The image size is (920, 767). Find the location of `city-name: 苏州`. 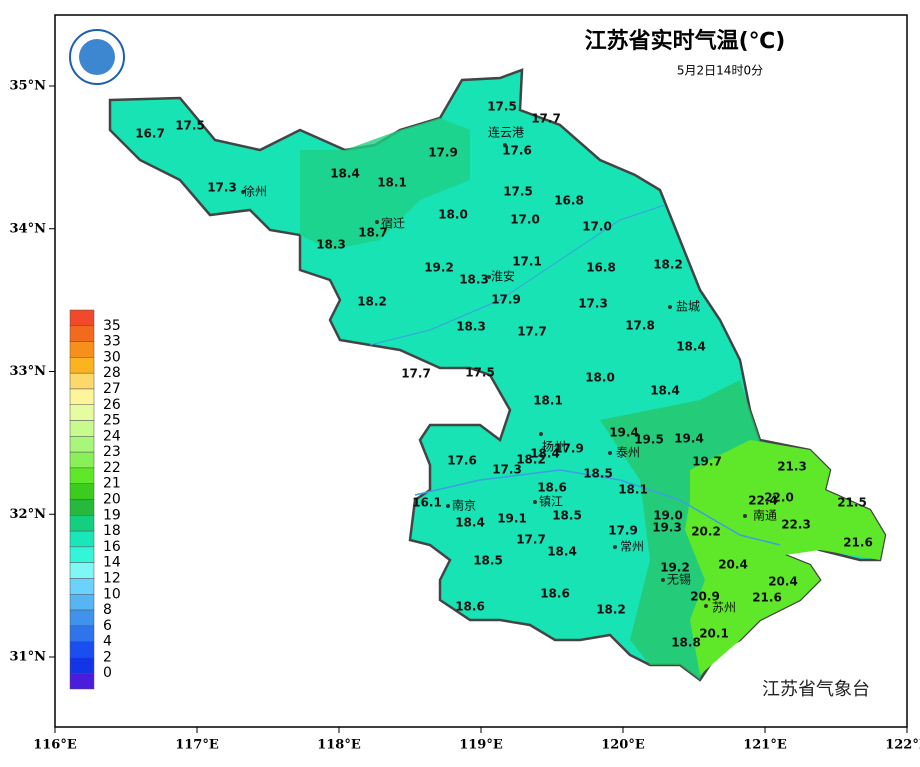

city-name: 苏州 is located at coordinates (724, 608).